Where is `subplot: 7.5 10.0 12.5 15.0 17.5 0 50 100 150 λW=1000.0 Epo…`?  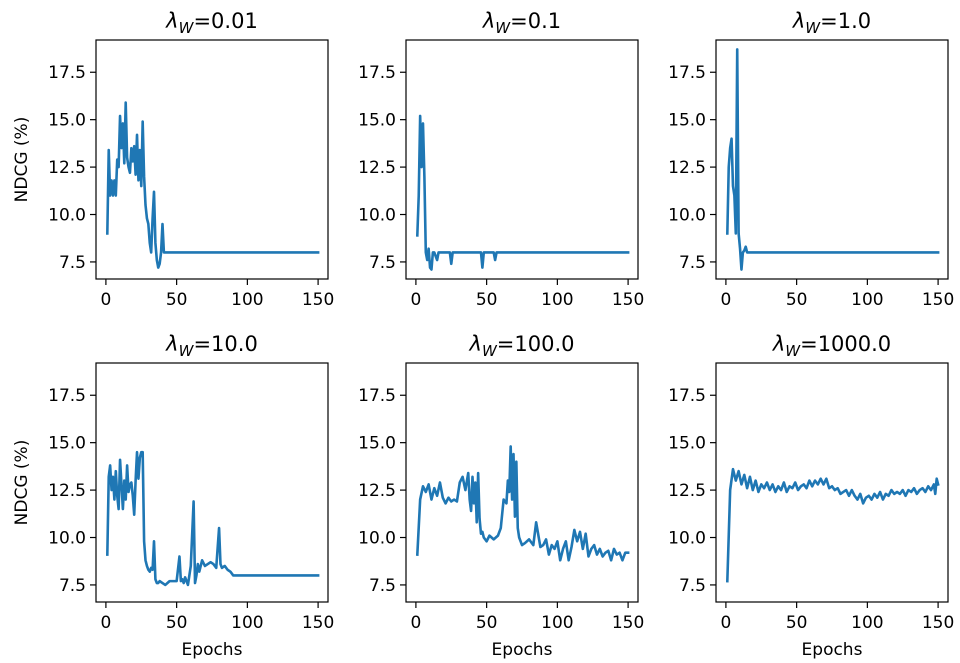
subplot: 7.5 10.0 12.5 15.0 17.5 0 50 100 150 λW=1000.0 Epo… is located at coordinates (811, 496).